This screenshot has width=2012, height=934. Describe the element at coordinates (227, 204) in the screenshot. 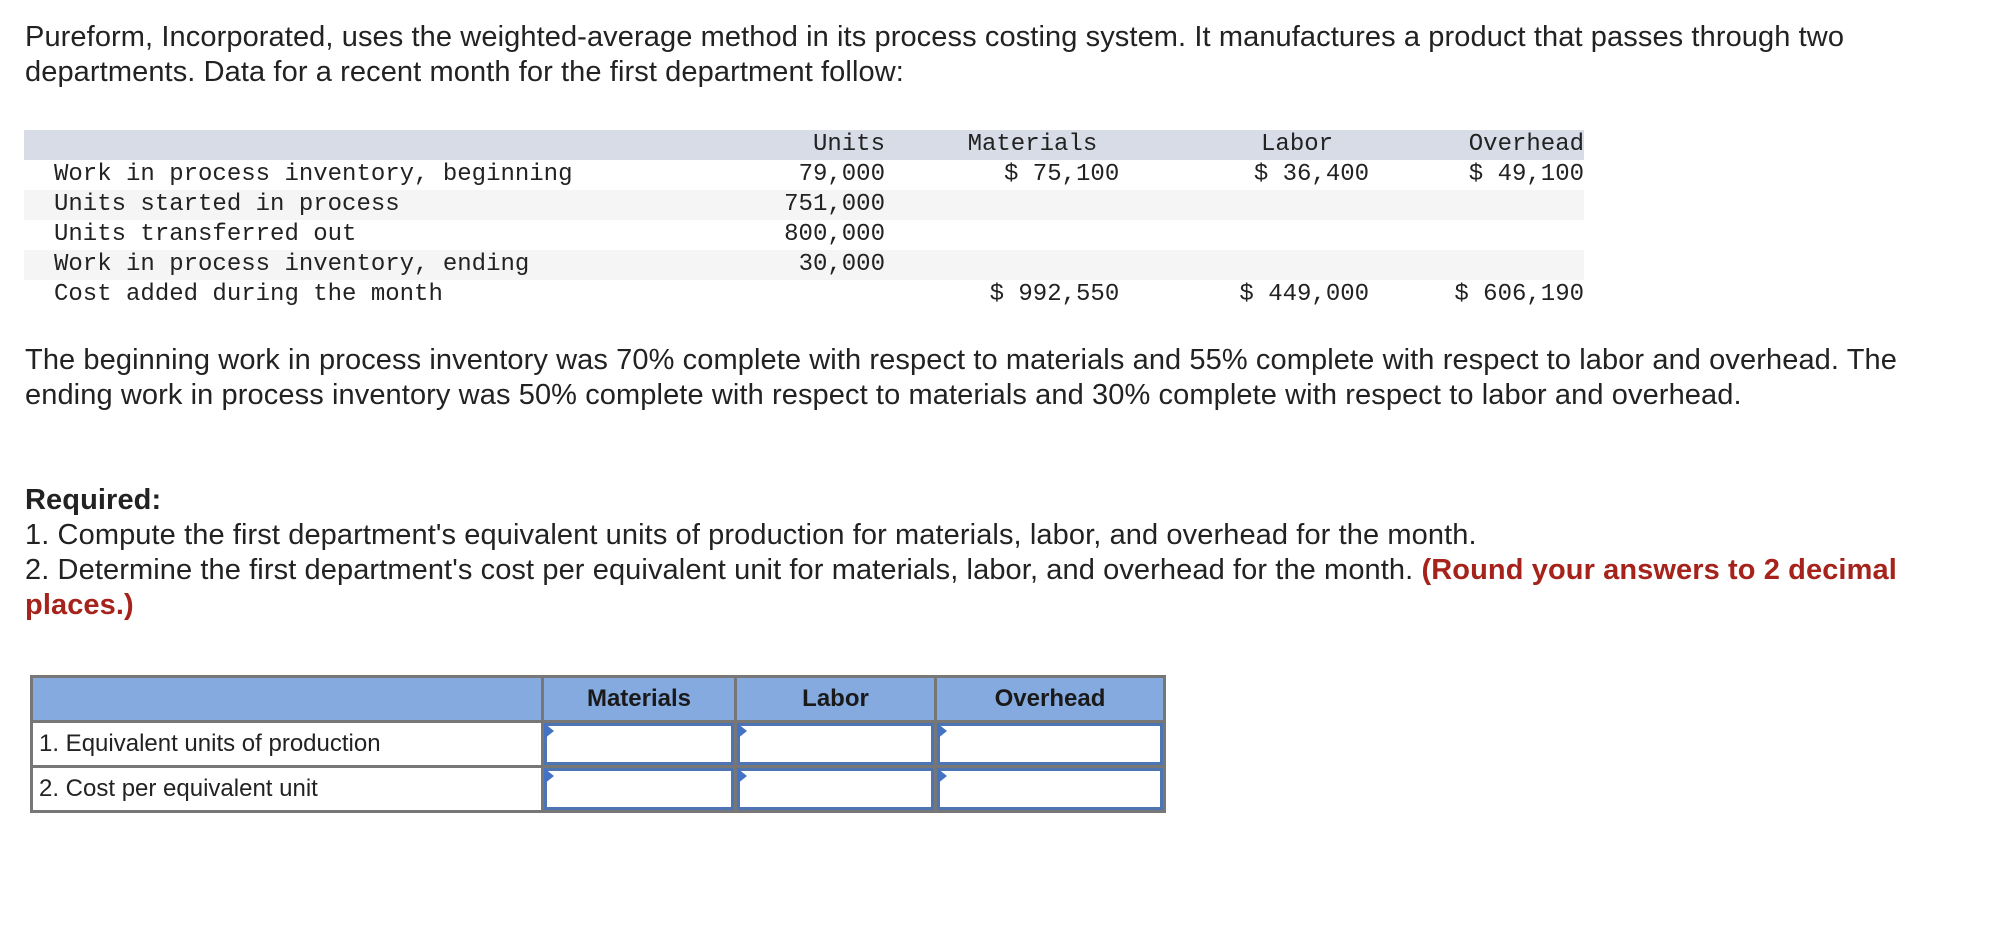

I see `row-label: Units started in process` at that location.